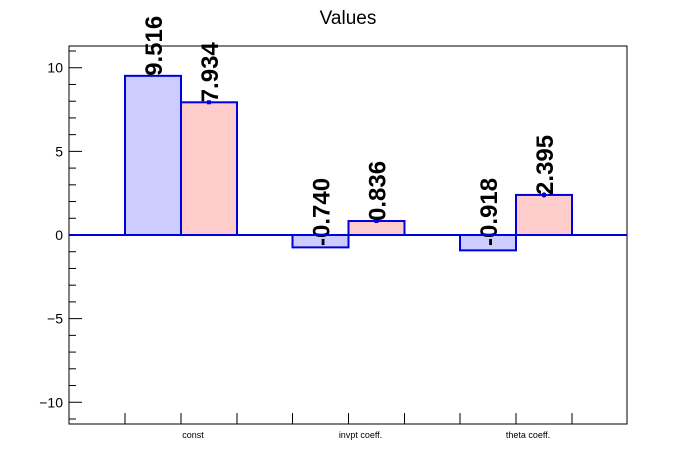 Image resolution: width=696 pixels, height=472 pixels. I want to click on y-tick-label: 0, so click(59, 235).